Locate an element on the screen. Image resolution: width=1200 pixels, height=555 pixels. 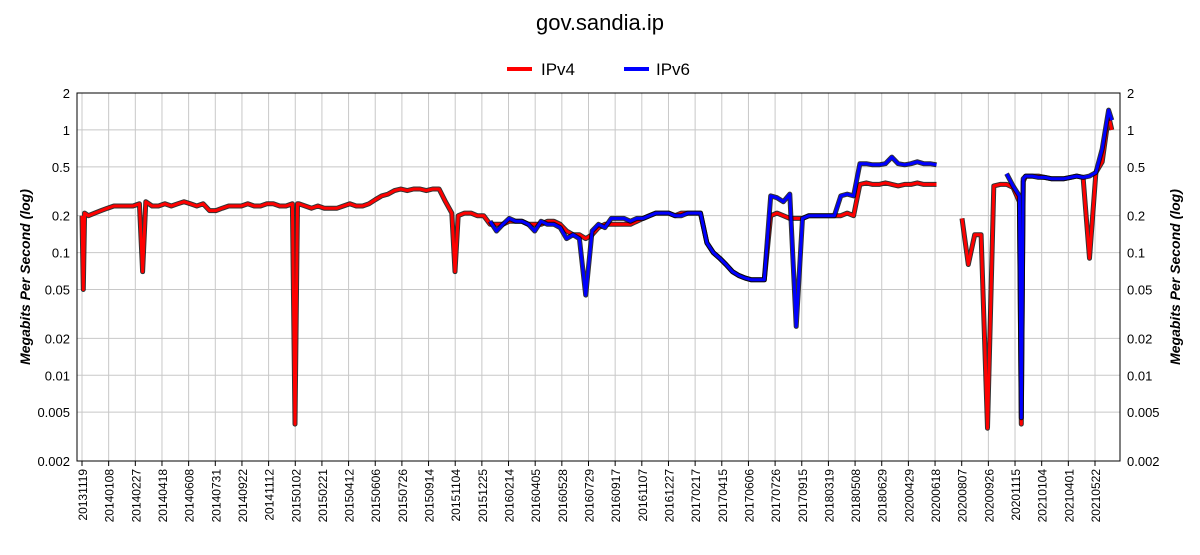
y-tick-label-left: 0.5 is located at coordinates (61, 167).